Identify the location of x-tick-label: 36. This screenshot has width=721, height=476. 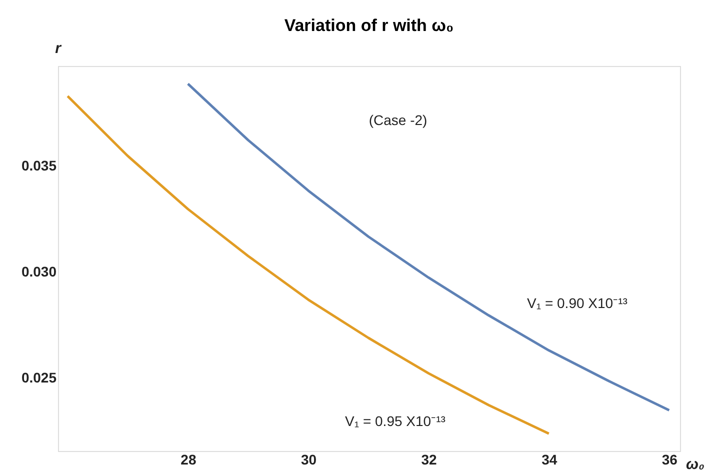
(670, 460).